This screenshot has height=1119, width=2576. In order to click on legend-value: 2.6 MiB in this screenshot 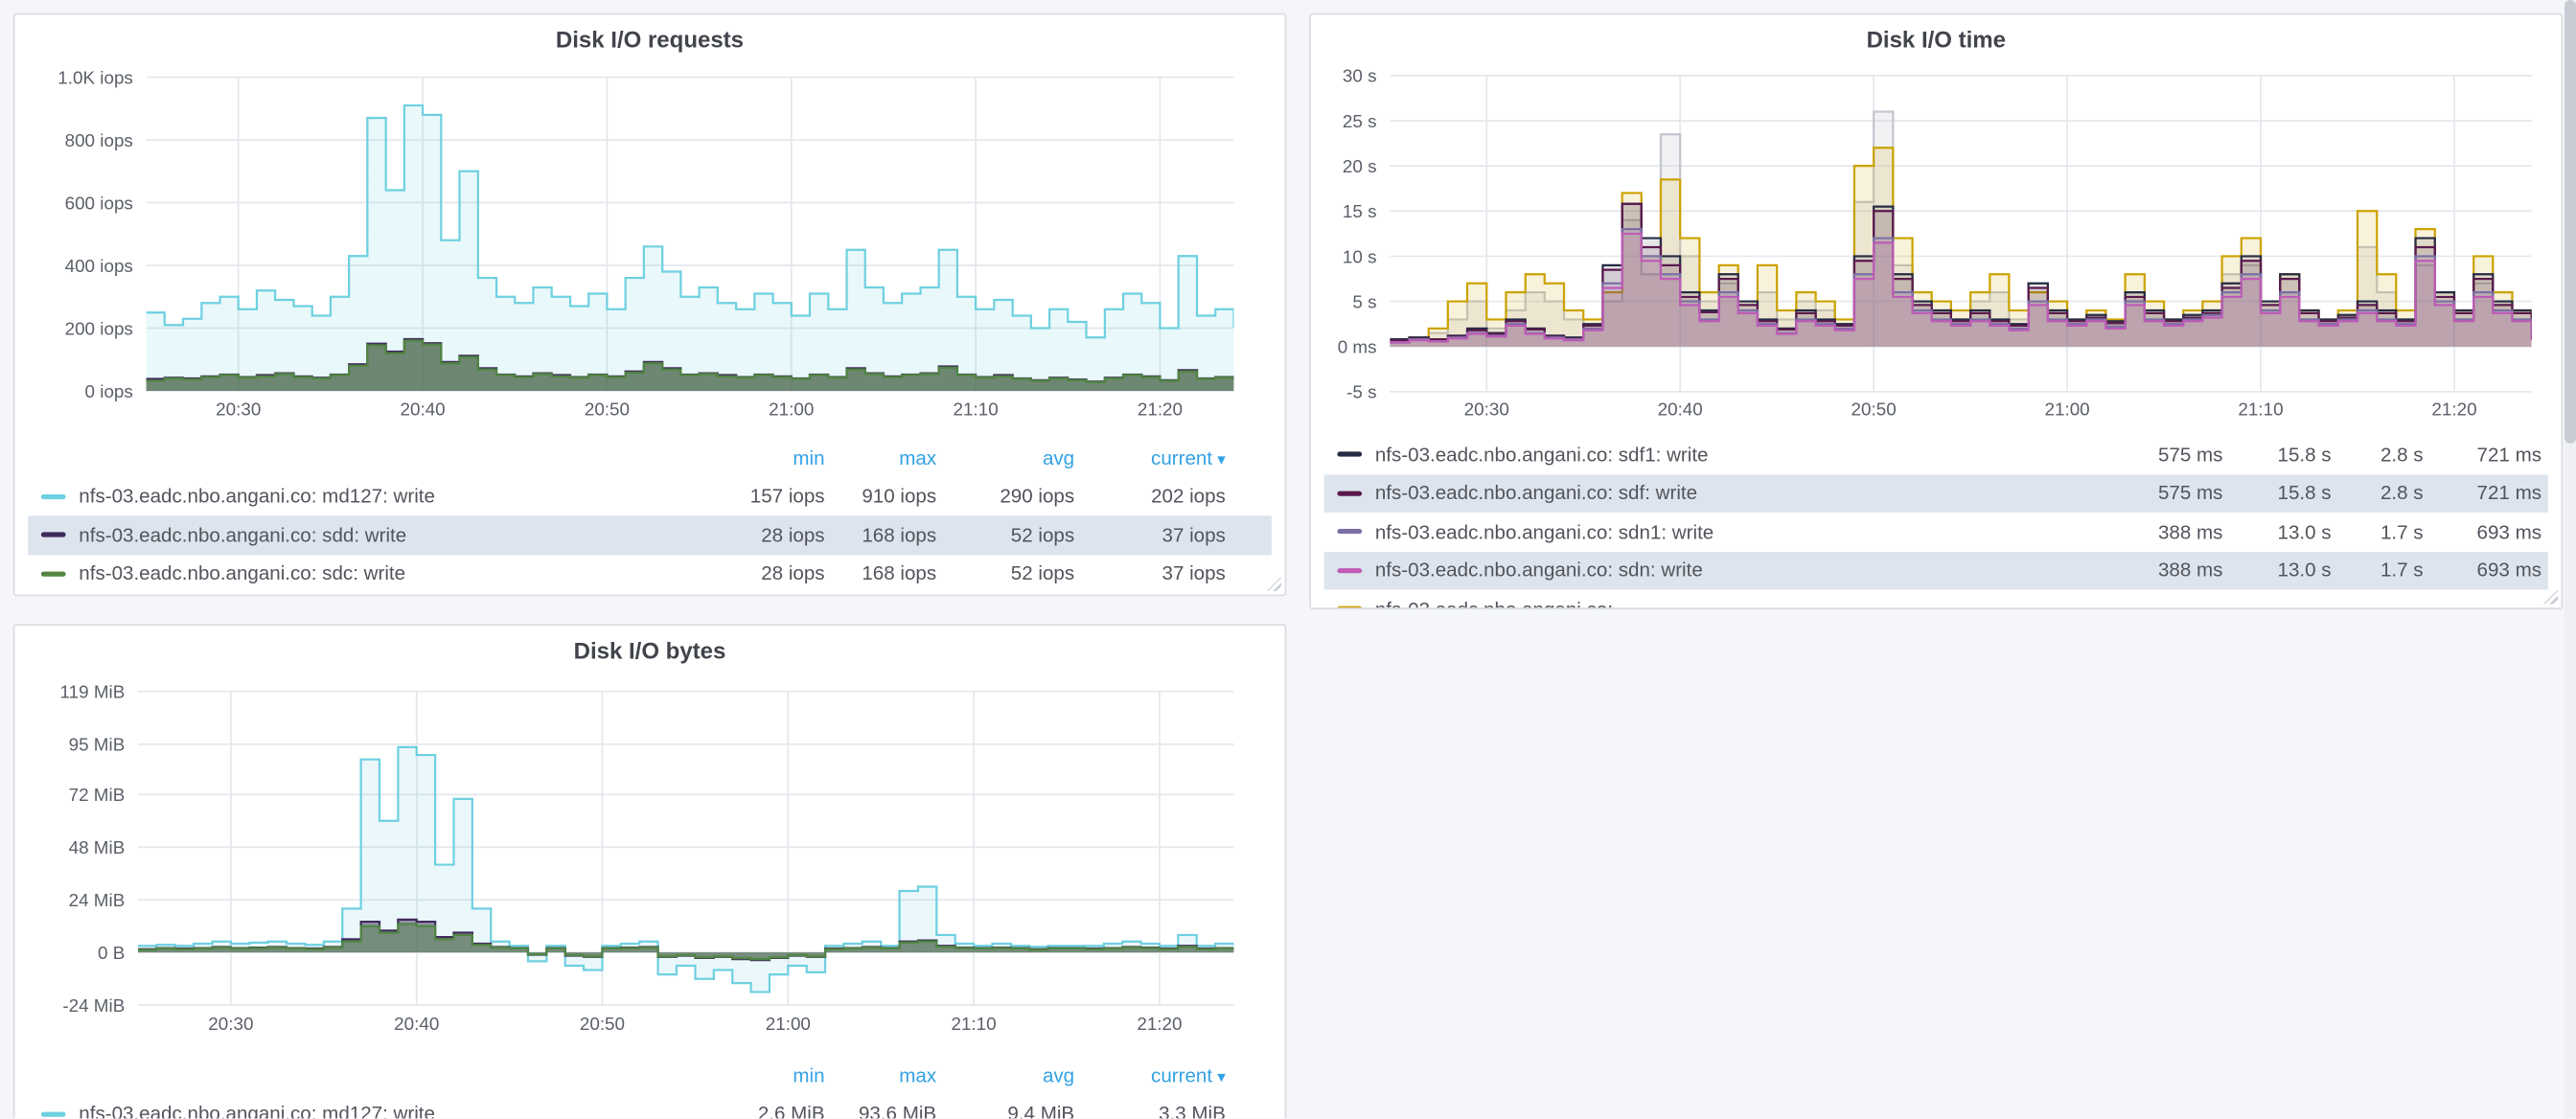, I will do `click(791, 1110)`.